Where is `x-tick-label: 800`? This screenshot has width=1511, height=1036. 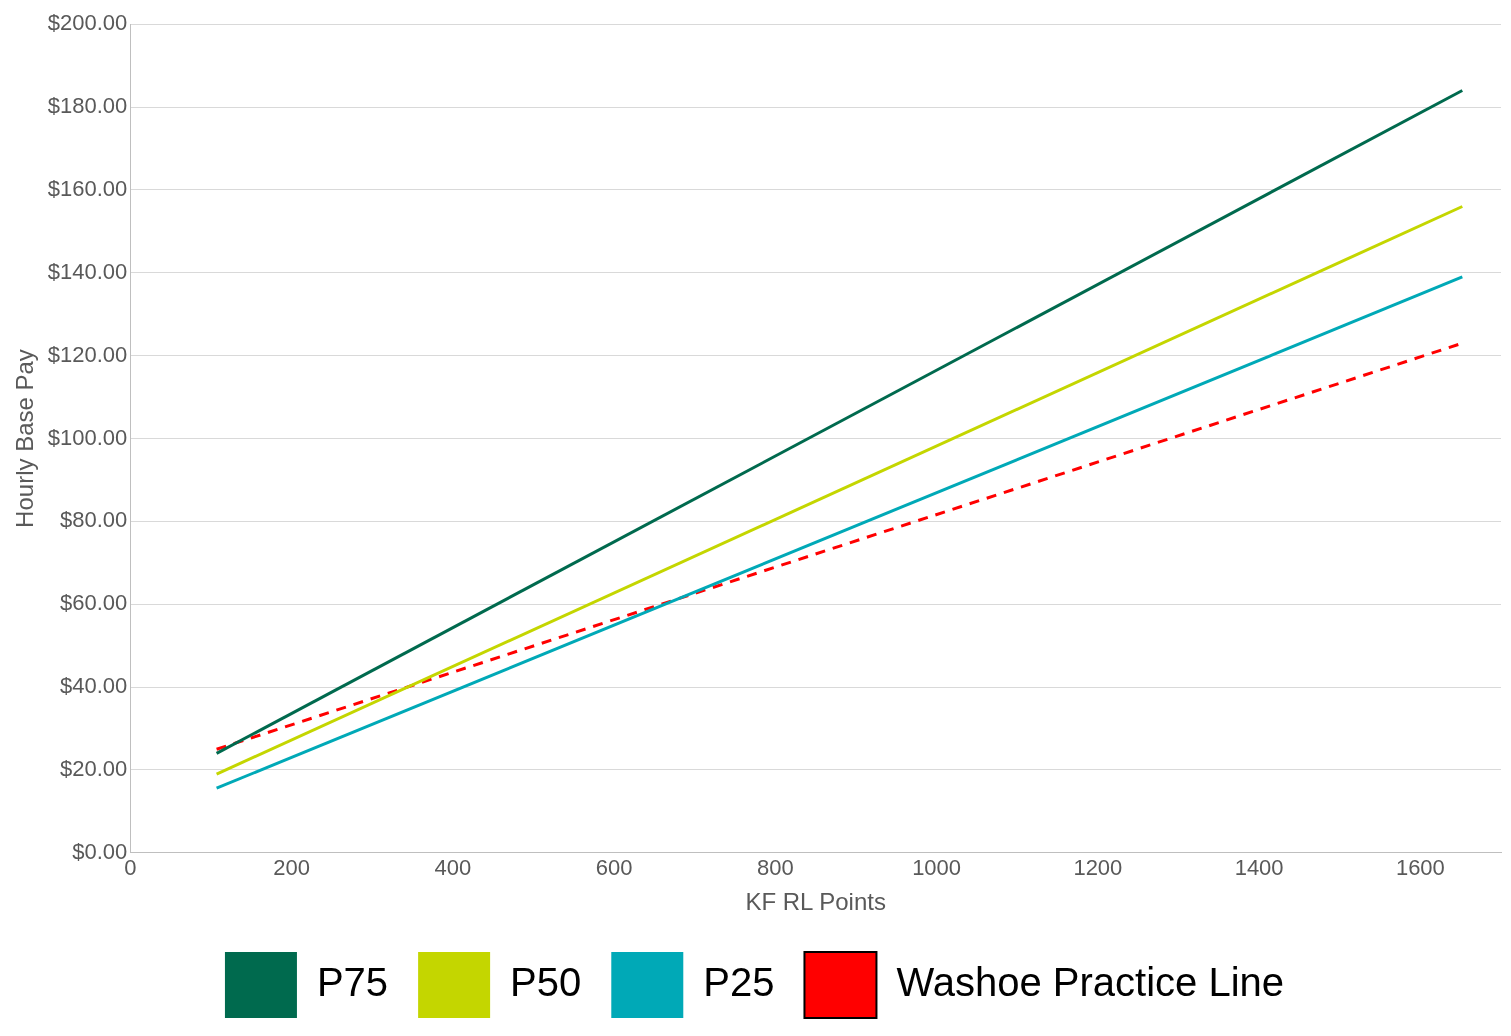 x-tick-label: 800 is located at coordinates (775, 868).